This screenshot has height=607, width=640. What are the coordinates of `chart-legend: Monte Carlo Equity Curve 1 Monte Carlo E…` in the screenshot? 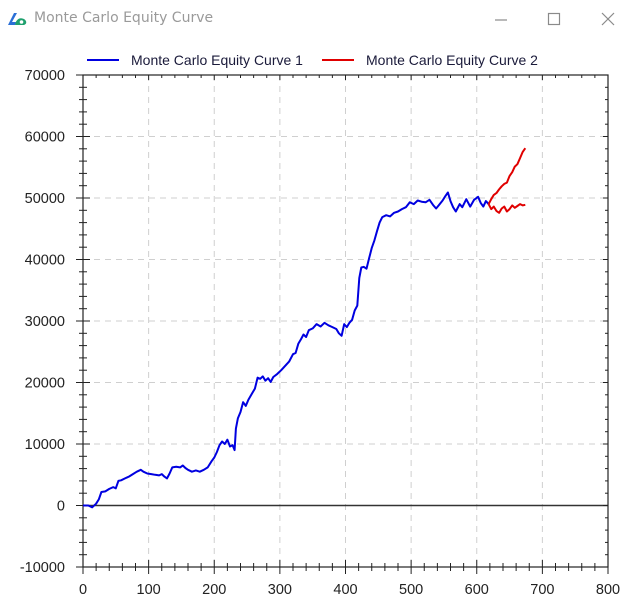 It's located at (320, 60).